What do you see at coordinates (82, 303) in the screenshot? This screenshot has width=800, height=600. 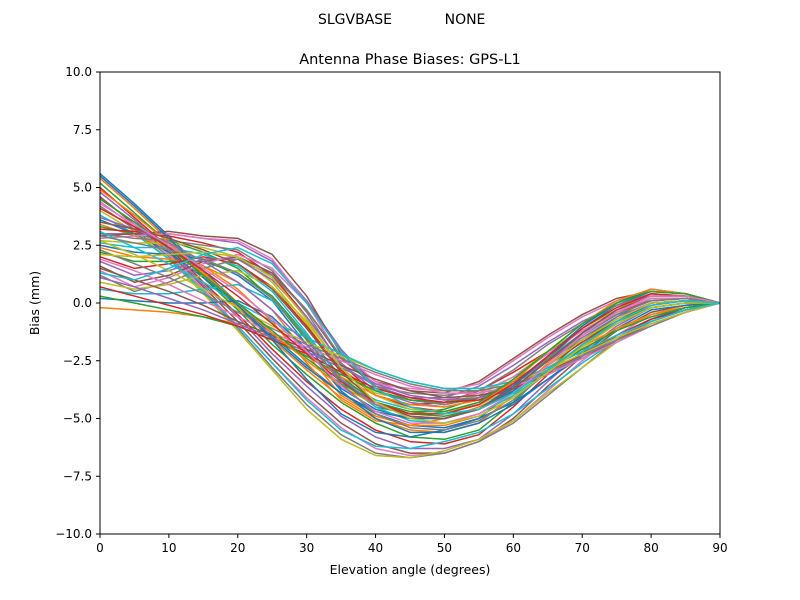 I see `y-tick-label: 0.0` at bounding box center [82, 303].